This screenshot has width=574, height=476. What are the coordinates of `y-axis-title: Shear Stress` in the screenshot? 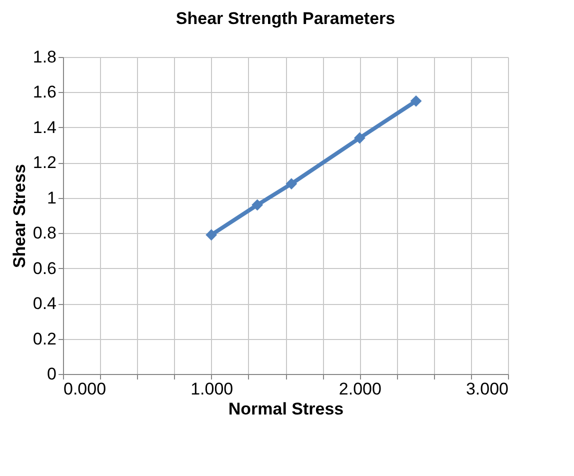 It's located at (19, 216).